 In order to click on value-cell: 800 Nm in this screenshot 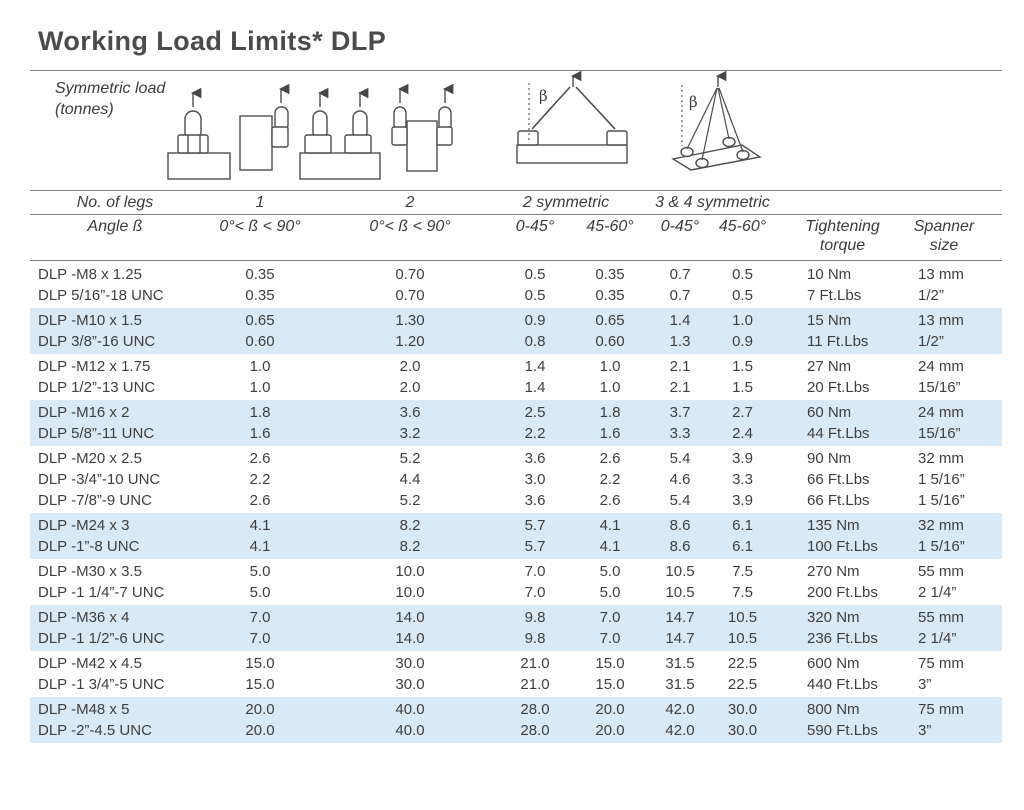, I will do `click(833, 709)`.